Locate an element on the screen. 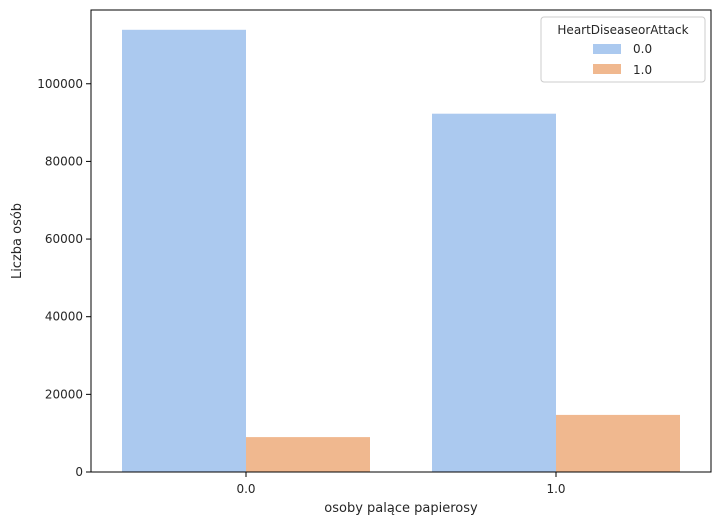 The image size is (721, 525). y-axis-ticks: 0 20000 40000 60000 80000 100000 is located at coordinates (64, 278).